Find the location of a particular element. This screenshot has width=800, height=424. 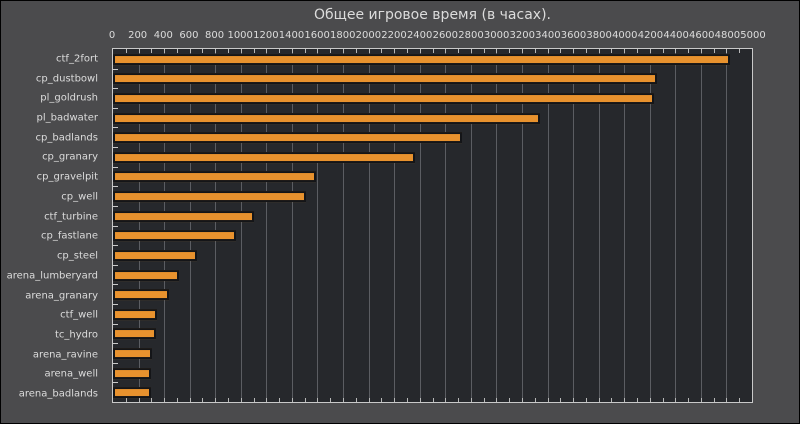

x-tick-label: 1200 is located at coordinates (266, 35).